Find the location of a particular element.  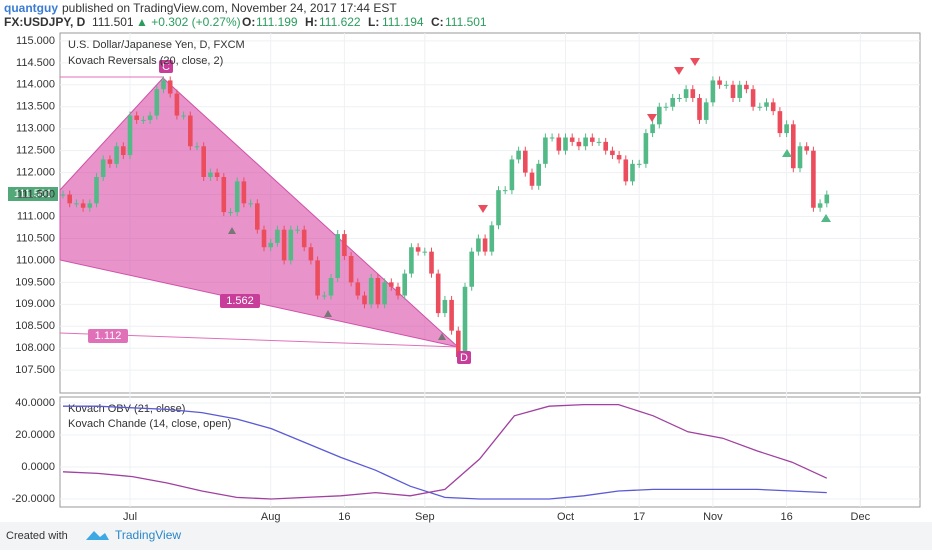

indicator-label: Kovach Chande (14, close, open) is located at coordinates (149, 424).